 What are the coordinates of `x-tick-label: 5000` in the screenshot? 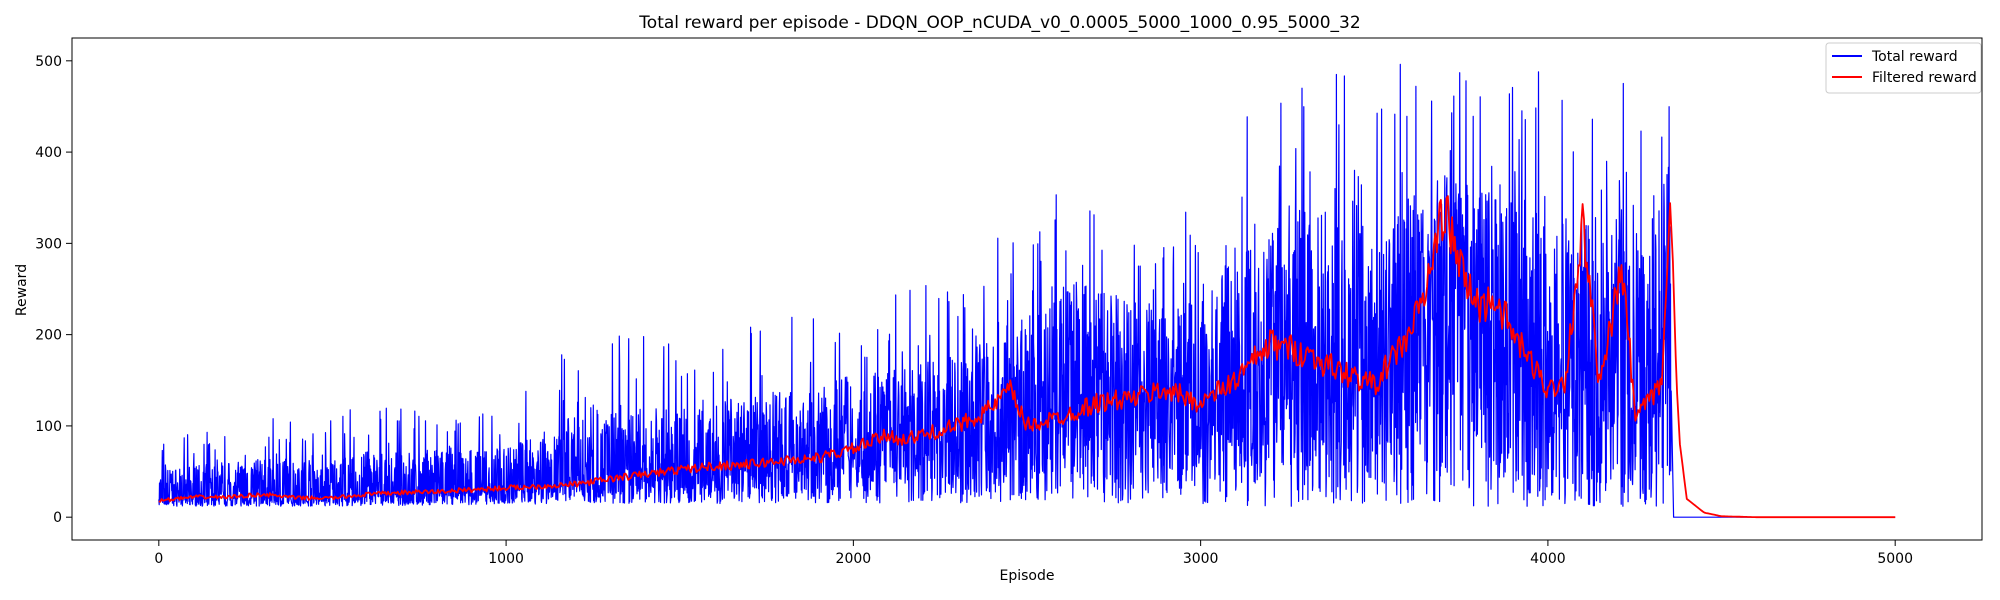 It's located at (1895, 559).